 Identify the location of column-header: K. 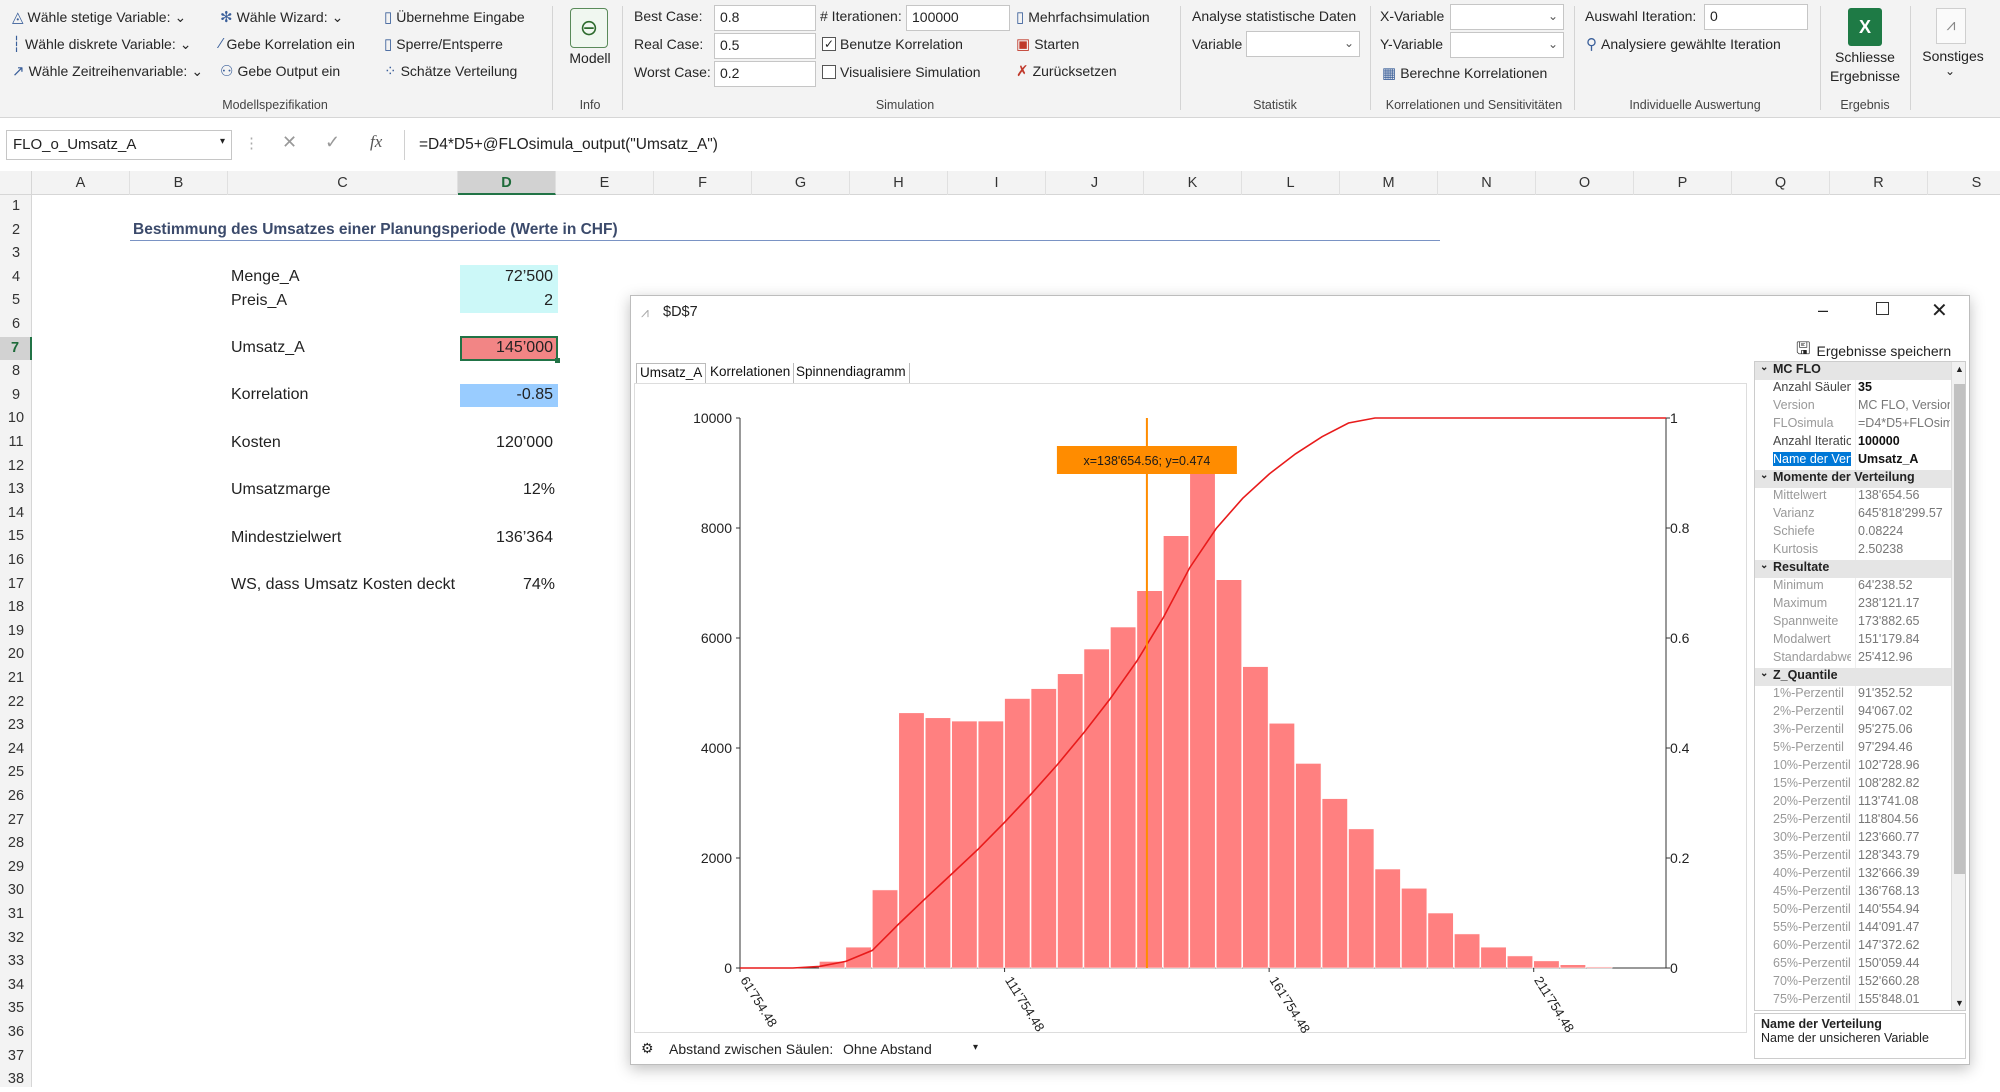
(1193, 183).